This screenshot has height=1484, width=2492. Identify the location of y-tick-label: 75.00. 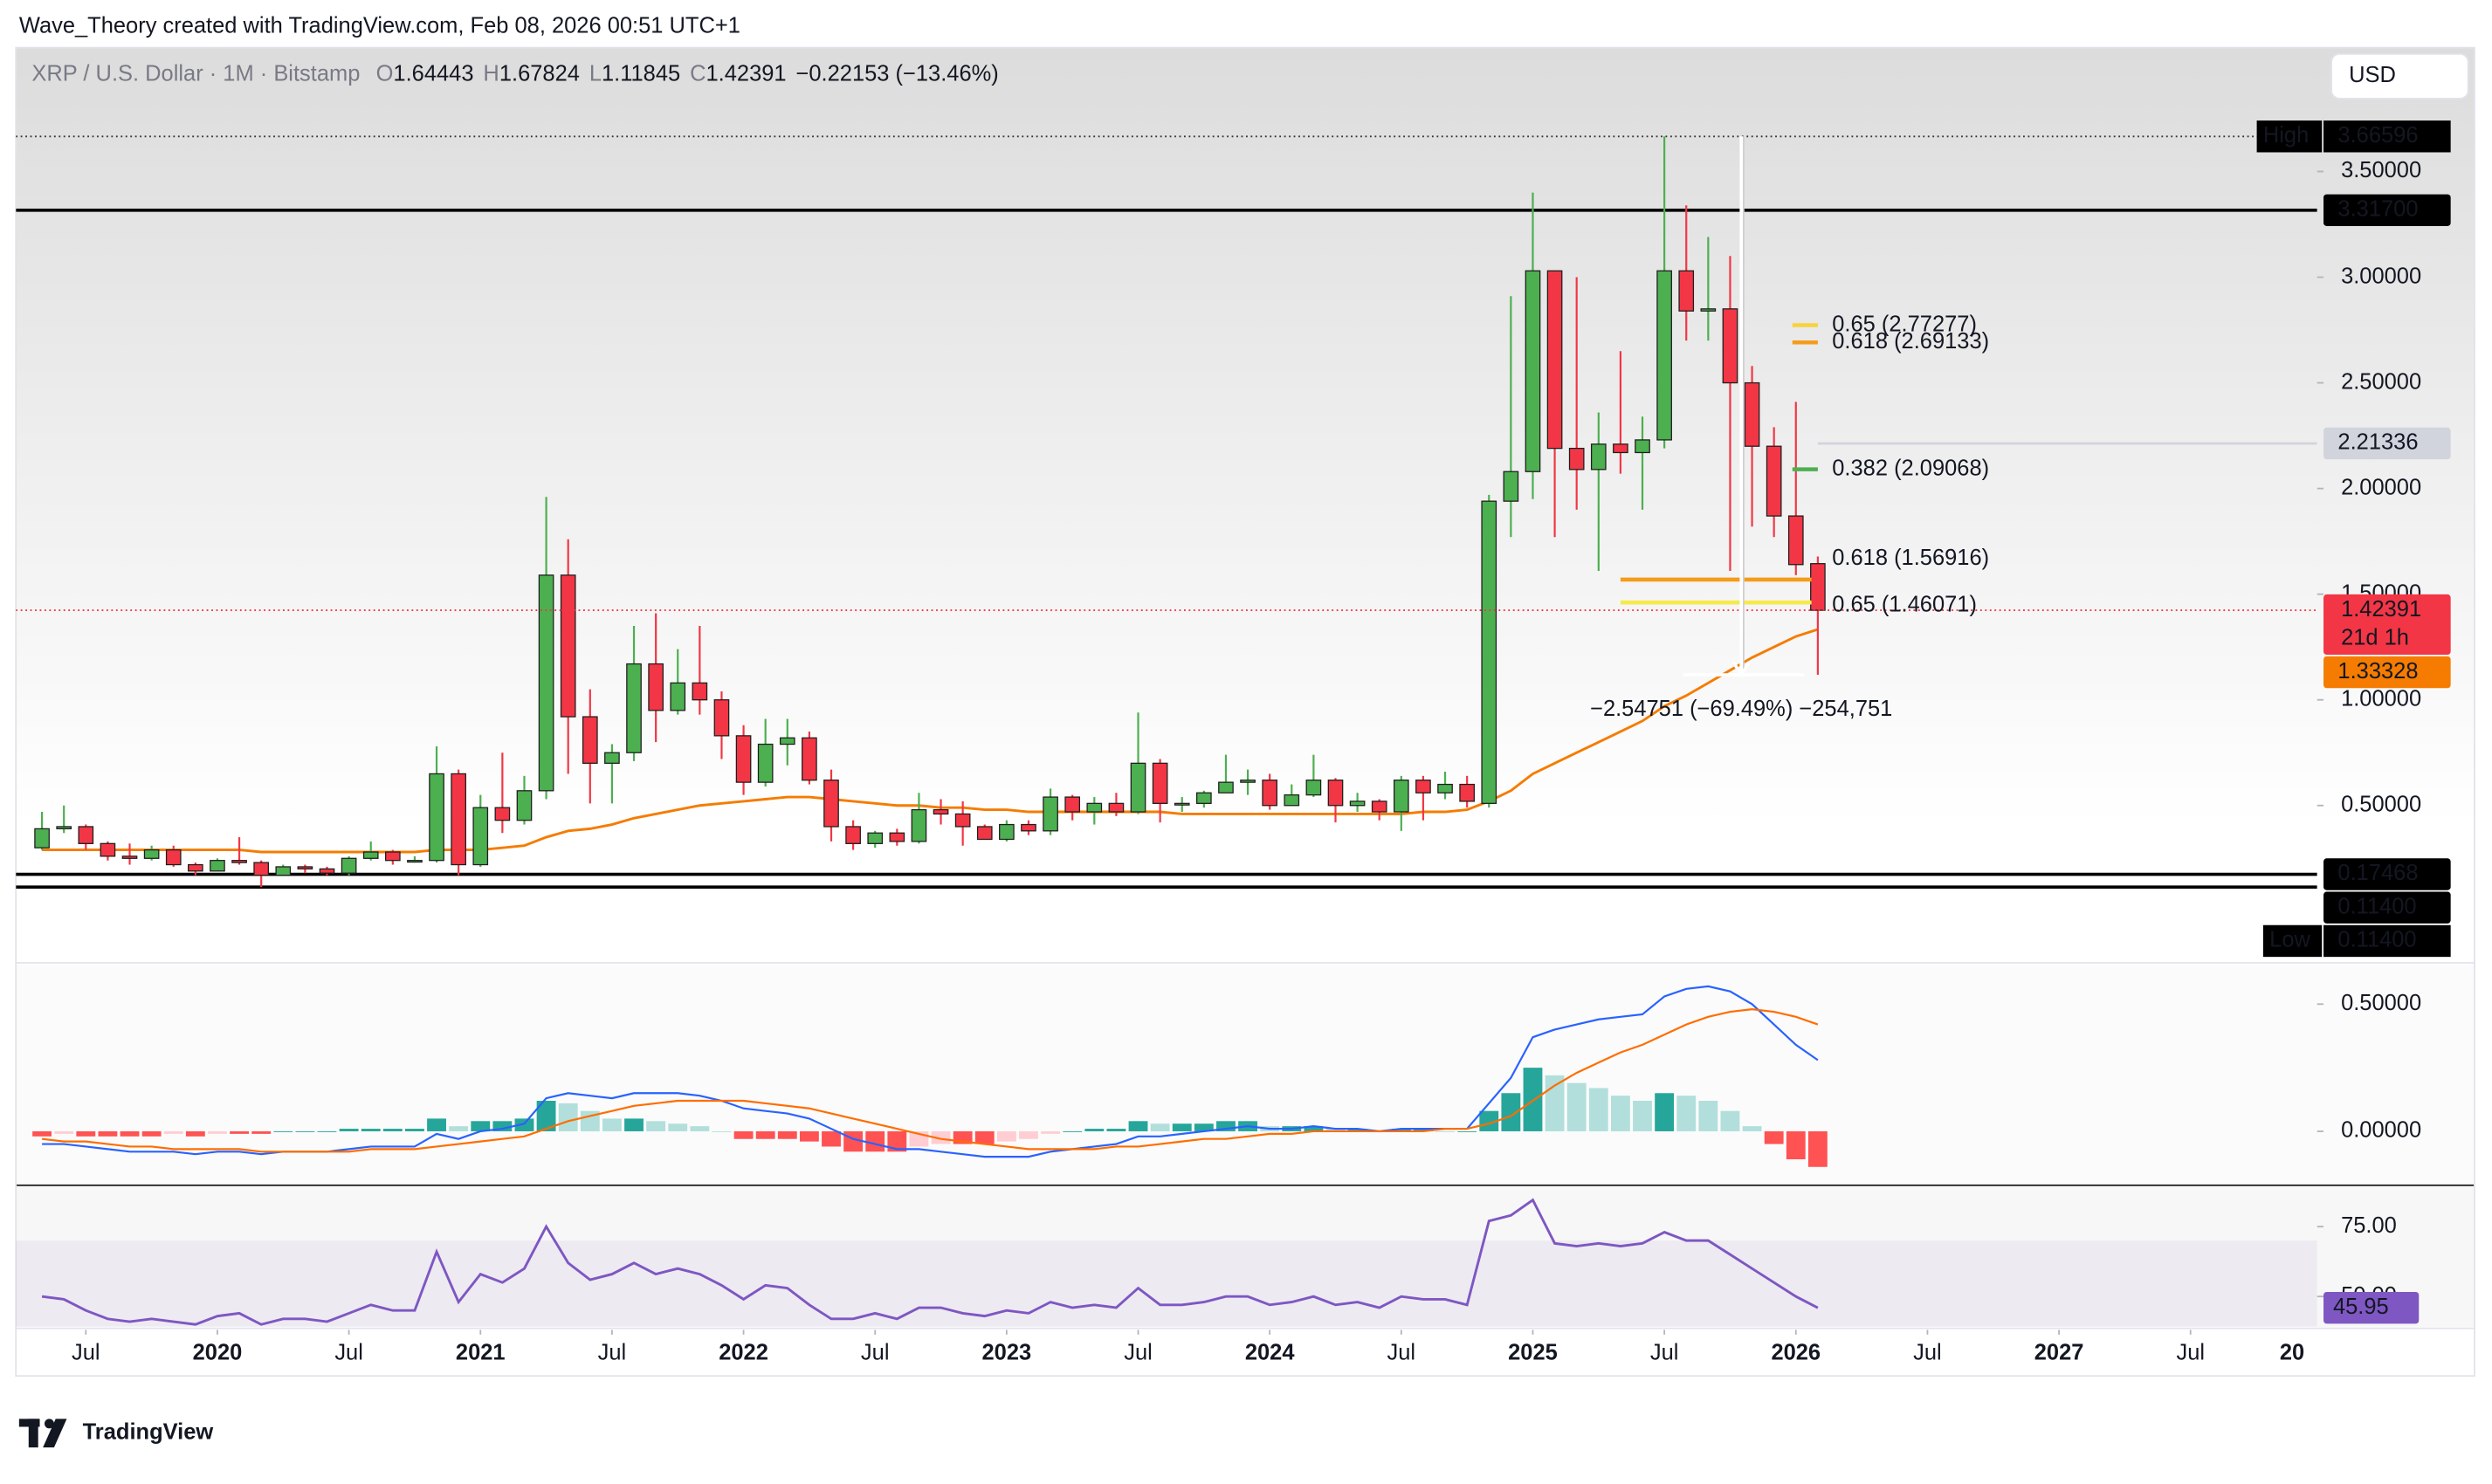
(2369, 1226).